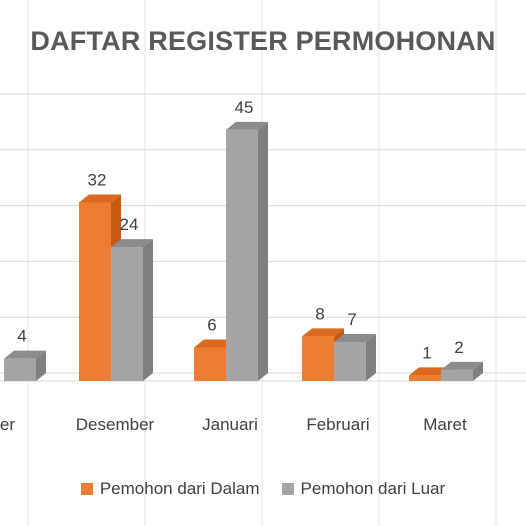 The height and width of the screenshot is (526, 526). I want to click on data-label: 1, so click(426, 352).